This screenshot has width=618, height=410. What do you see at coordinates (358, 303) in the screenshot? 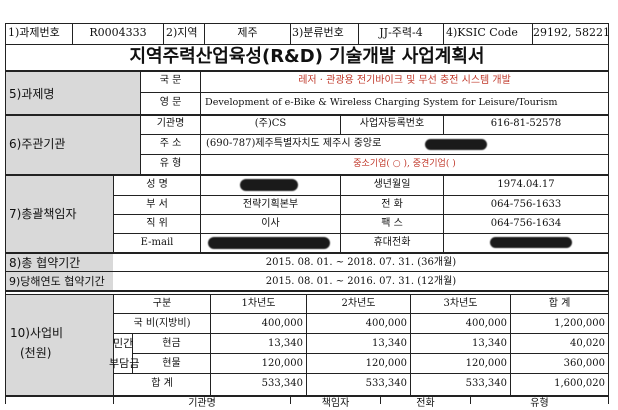
I see `budget-year2-header: 2차년도` at bounding box center [358, 303].